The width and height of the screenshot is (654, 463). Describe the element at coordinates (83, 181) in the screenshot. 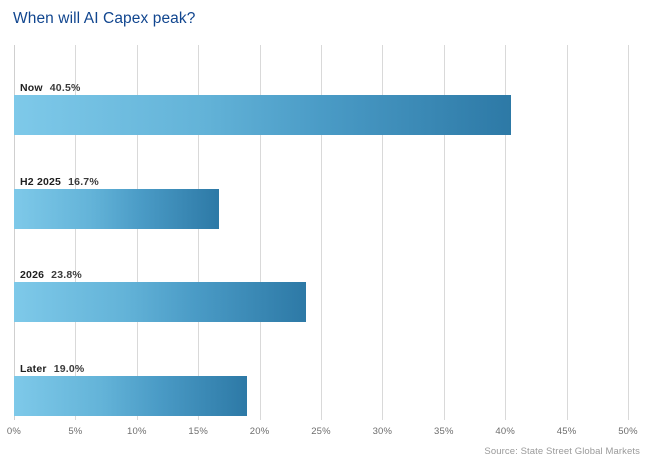

I see `bar-value-label: 16.7%` at that location.